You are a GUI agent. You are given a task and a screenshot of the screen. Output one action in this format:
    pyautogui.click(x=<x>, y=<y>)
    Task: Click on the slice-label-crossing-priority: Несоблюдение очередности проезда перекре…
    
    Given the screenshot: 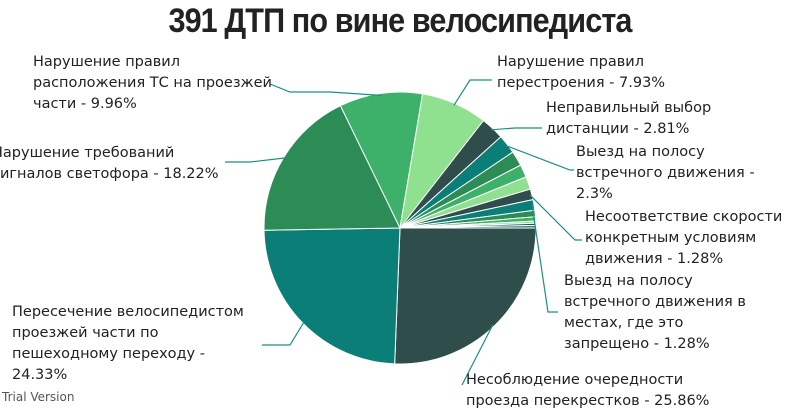 What is the action you would take?
    pyautogui.click(x=588, y=390)
    